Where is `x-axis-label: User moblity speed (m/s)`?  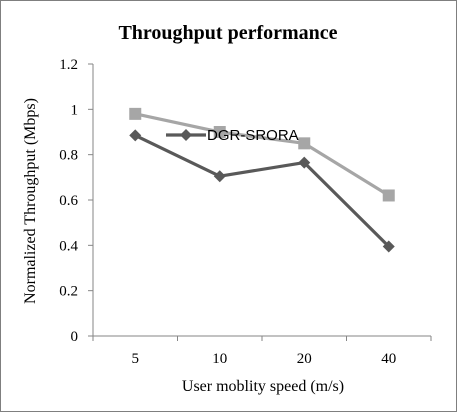 x-axis-label: User moblity speed (m/s) is located at coordinates (263, 386).